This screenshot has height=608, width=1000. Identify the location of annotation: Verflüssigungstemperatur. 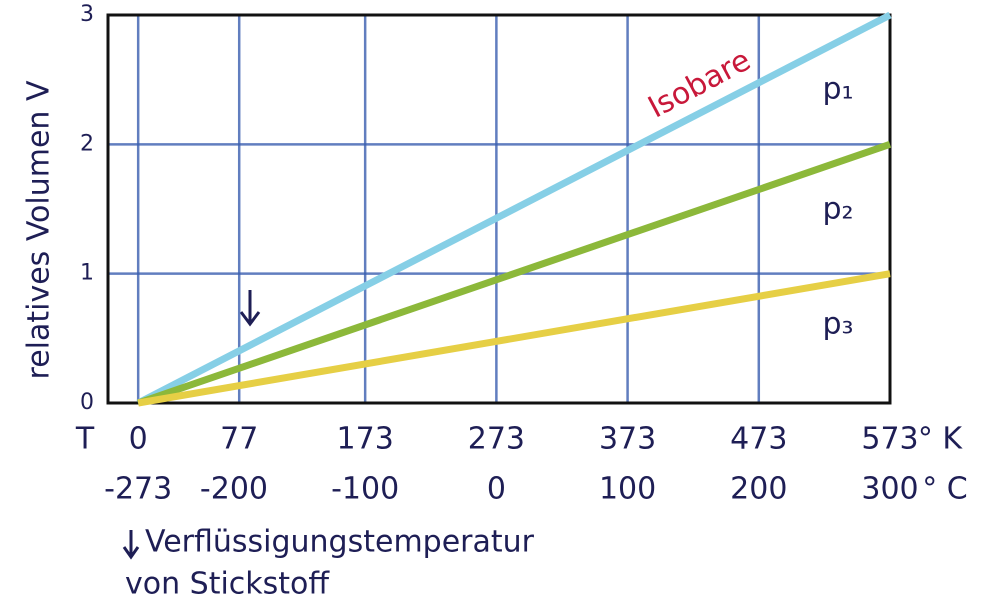
(340, 542).